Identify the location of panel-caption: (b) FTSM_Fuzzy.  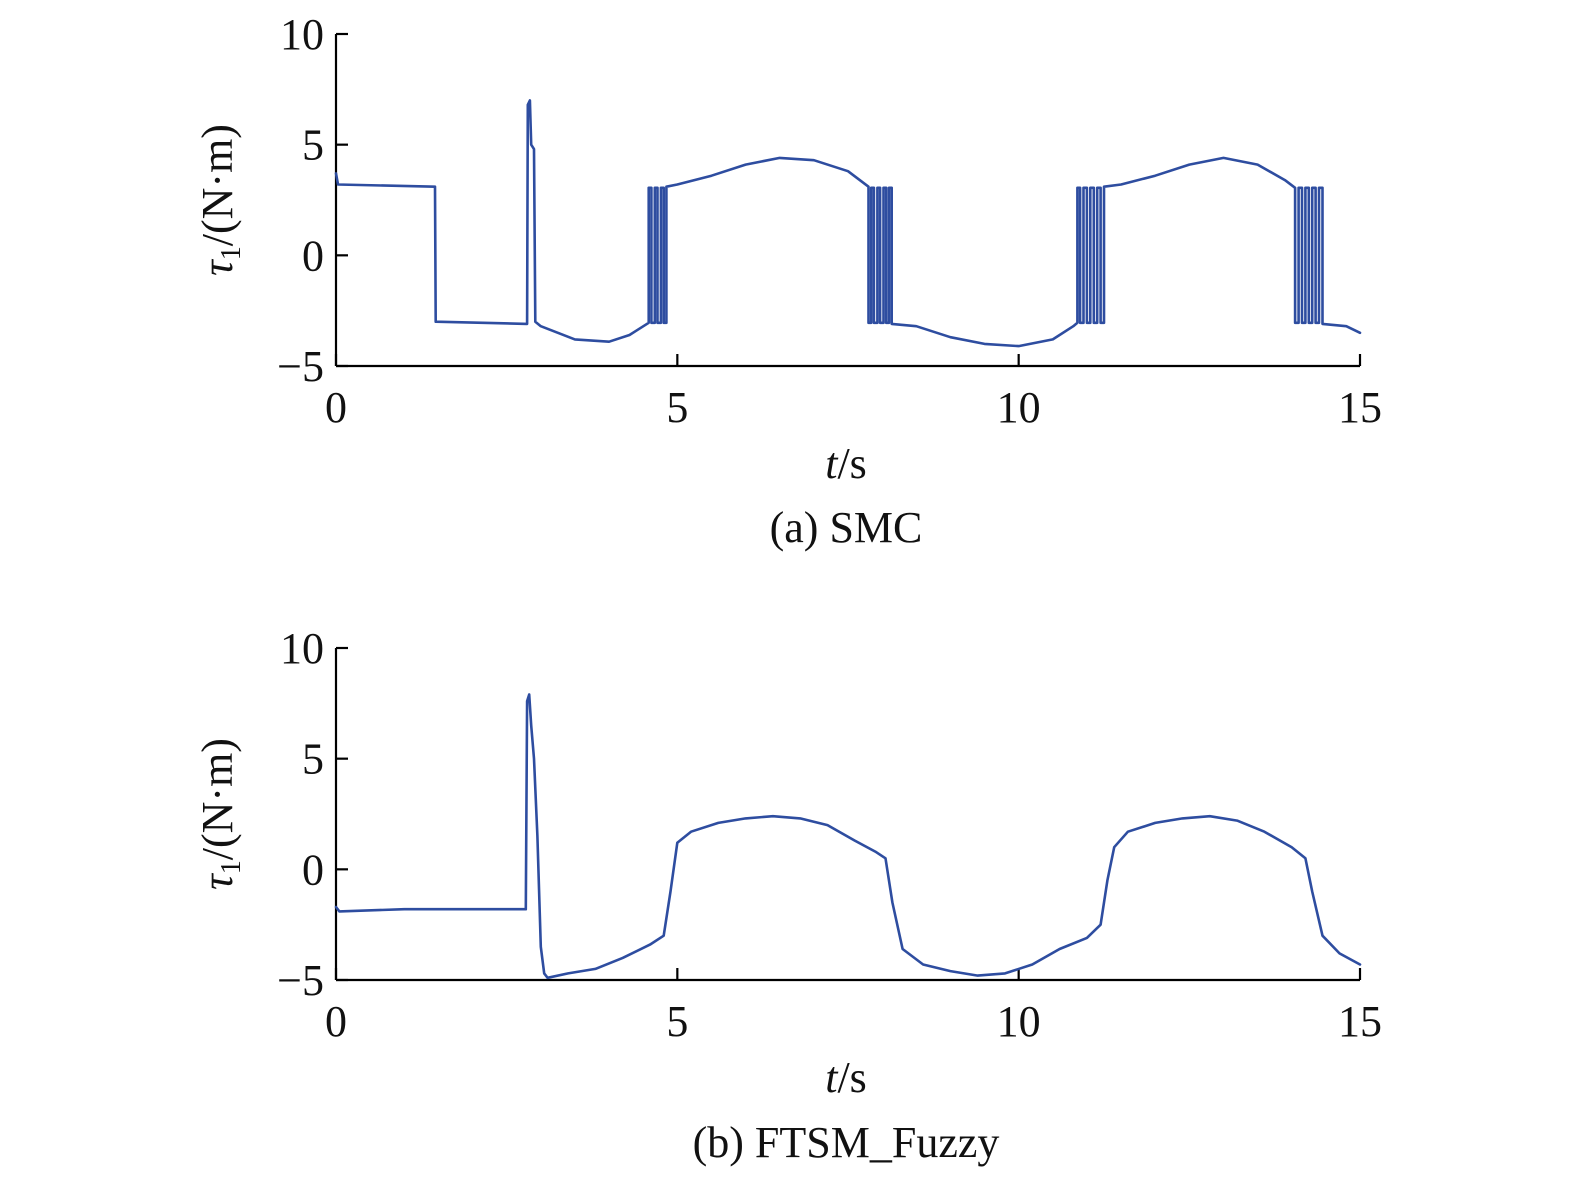
(846, 1142).